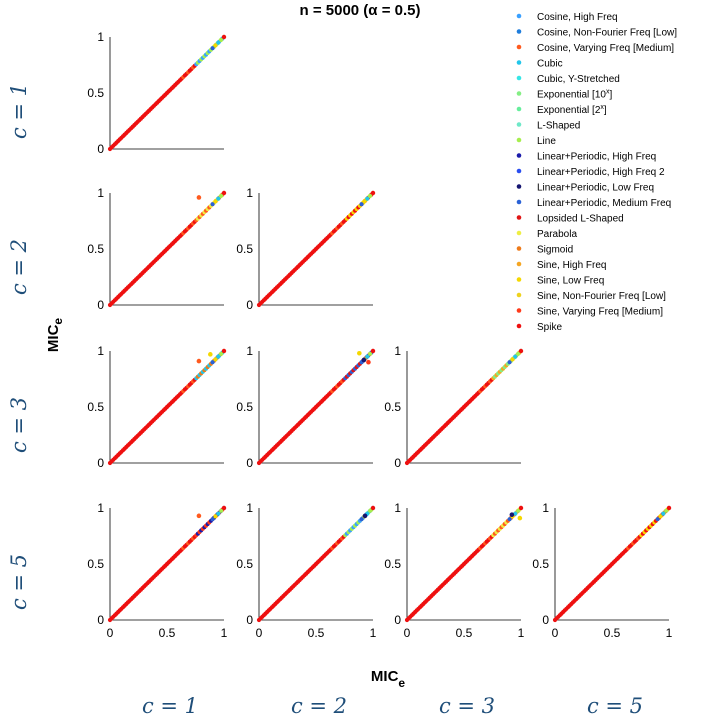 This screenshot has height=718, width=718. What do you see at coordinates (557, 234) in the screenshot?
I see `legend-label: Parabola` at bounding box center [557, 234].